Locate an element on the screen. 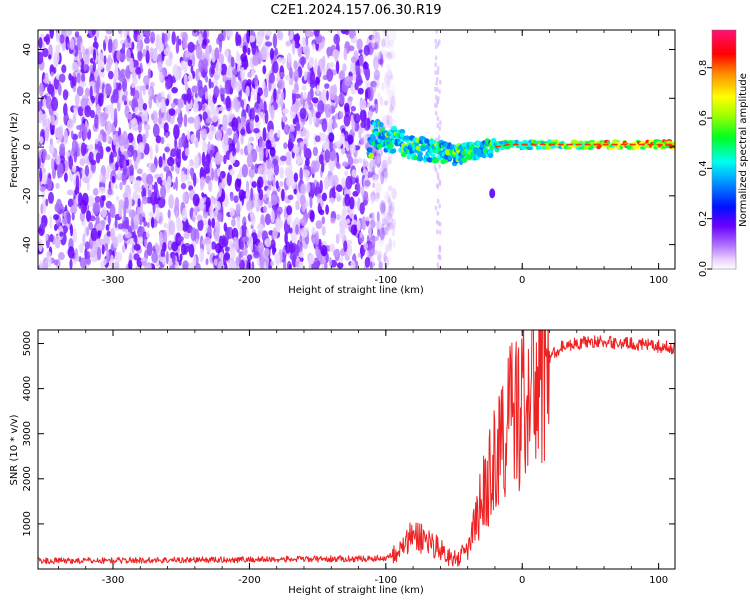 Image resolution: width=750 pixels, height=604 pixels. colorbar-tick-label: 0.8 is located at coordinates (703, 68).